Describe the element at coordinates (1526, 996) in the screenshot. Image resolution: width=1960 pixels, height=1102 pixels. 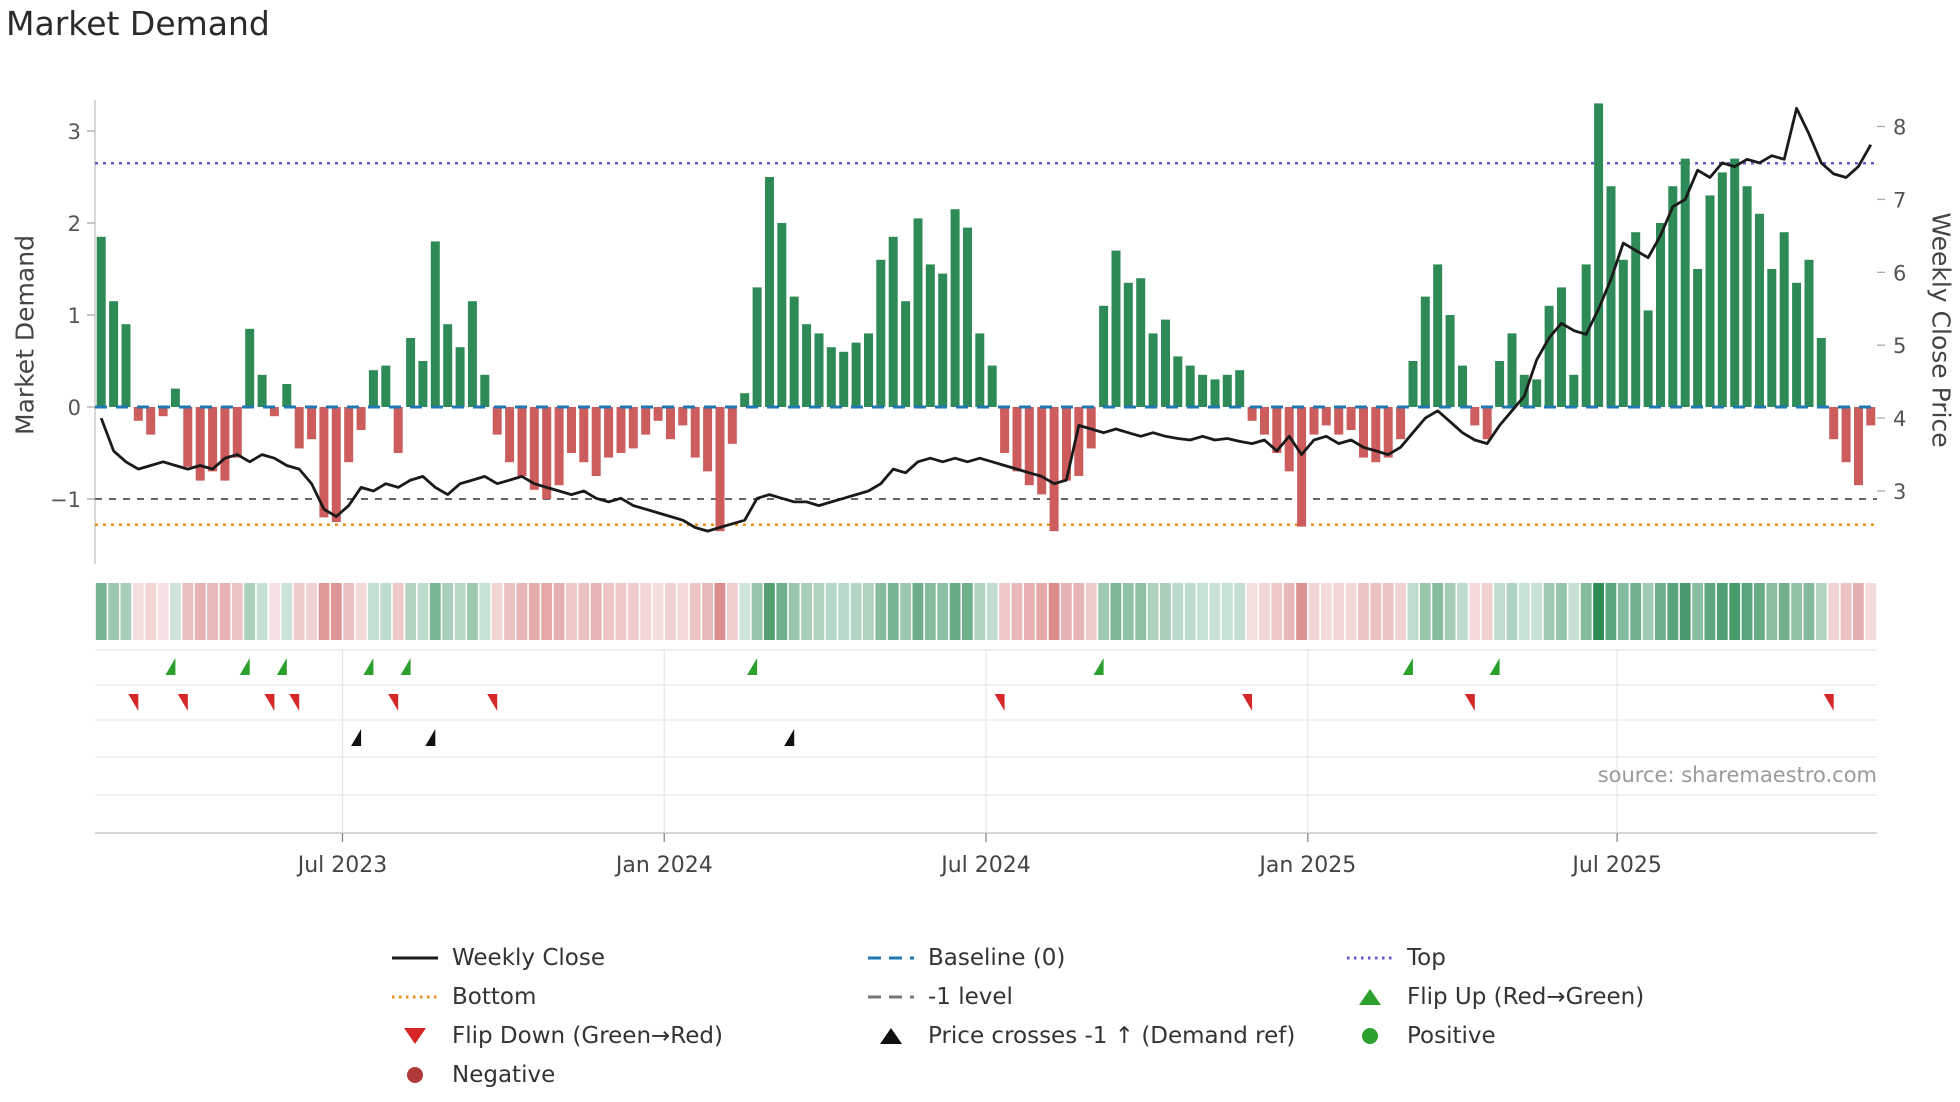
I see `legend-label: Flip Up (Red→Green)` at that location.